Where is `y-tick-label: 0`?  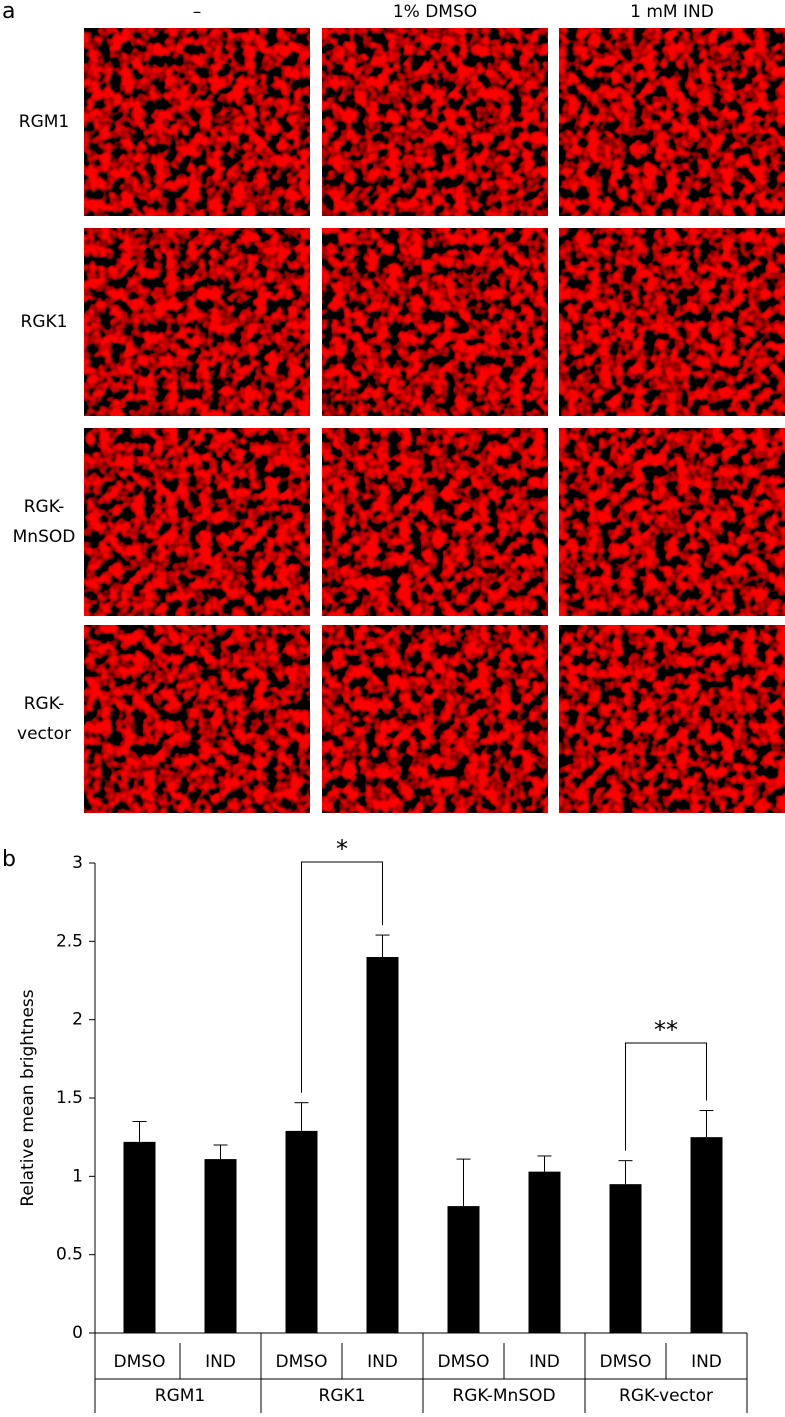 y-tick-label: 0 is located at coordinates (77, 1333).